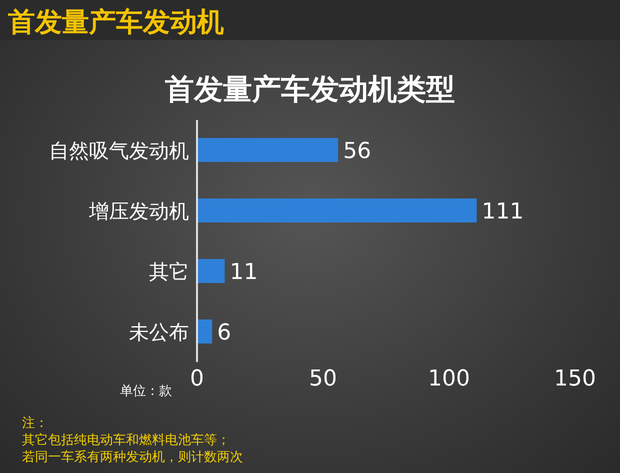 The height and width of the screenshot is (473, 620). I want to click on y-tick-label: 未公布, so click(159, 332).